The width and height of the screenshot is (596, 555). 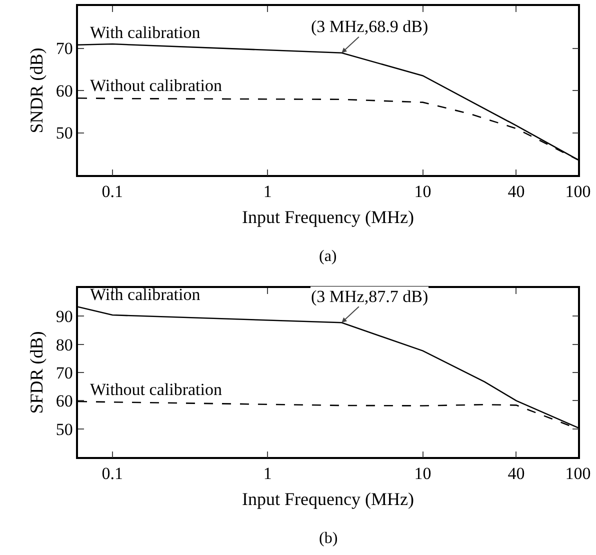 What do you see at coordinates (328, 256) in the screenshot?
I see `text: (a)` at bounding box center [328, 256].